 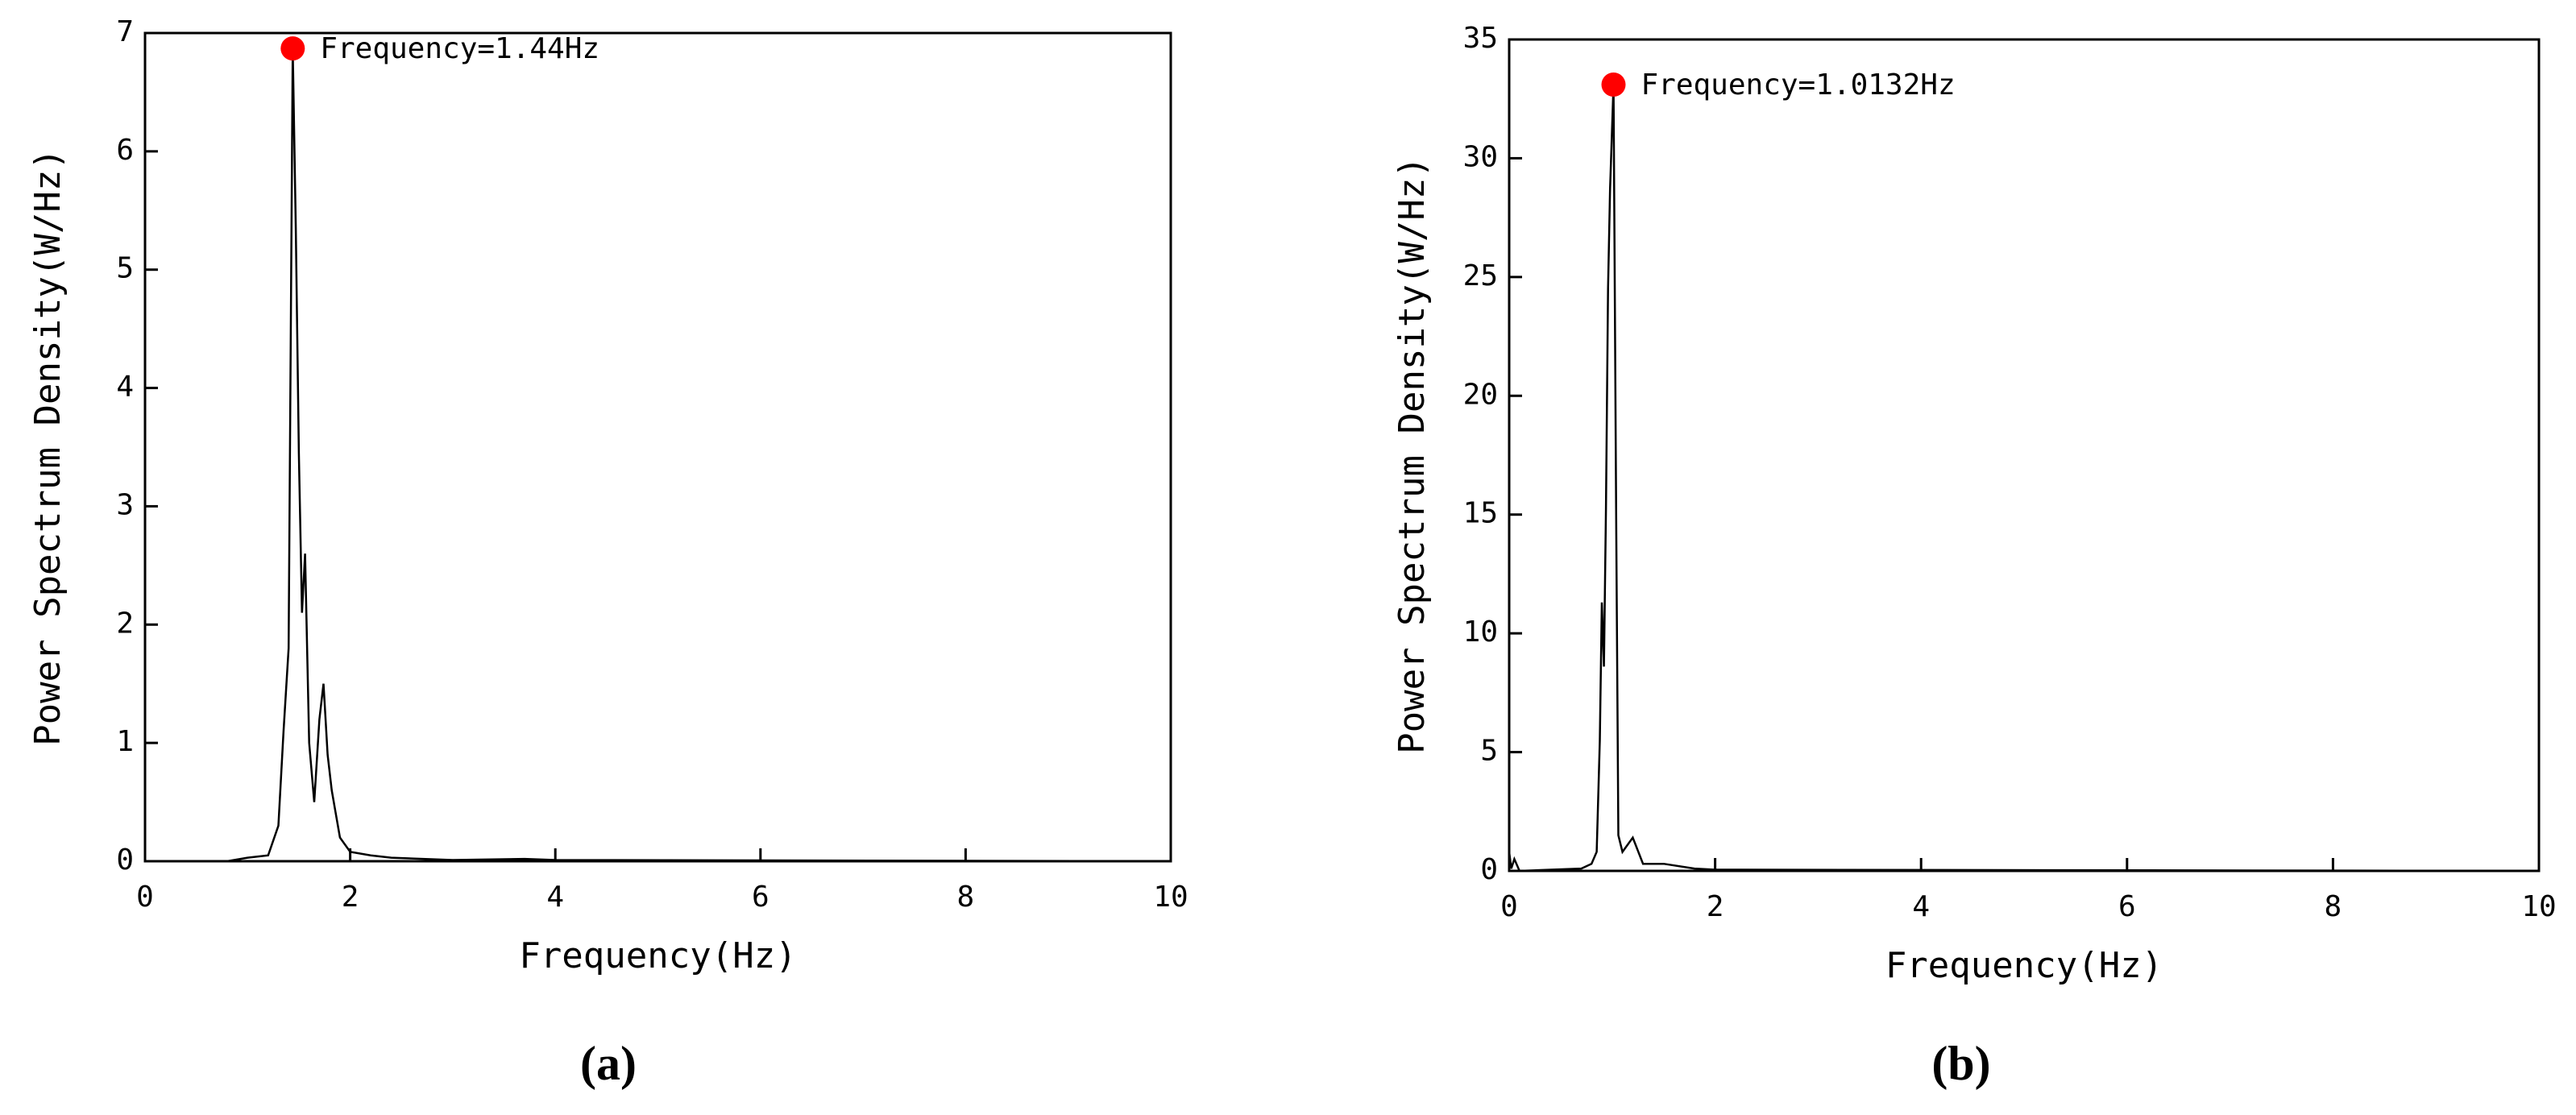 What do you see at coordinates (125, 150) in the screenshot?
I see `y-tick-label: 6` at bounding box center [125, 150].